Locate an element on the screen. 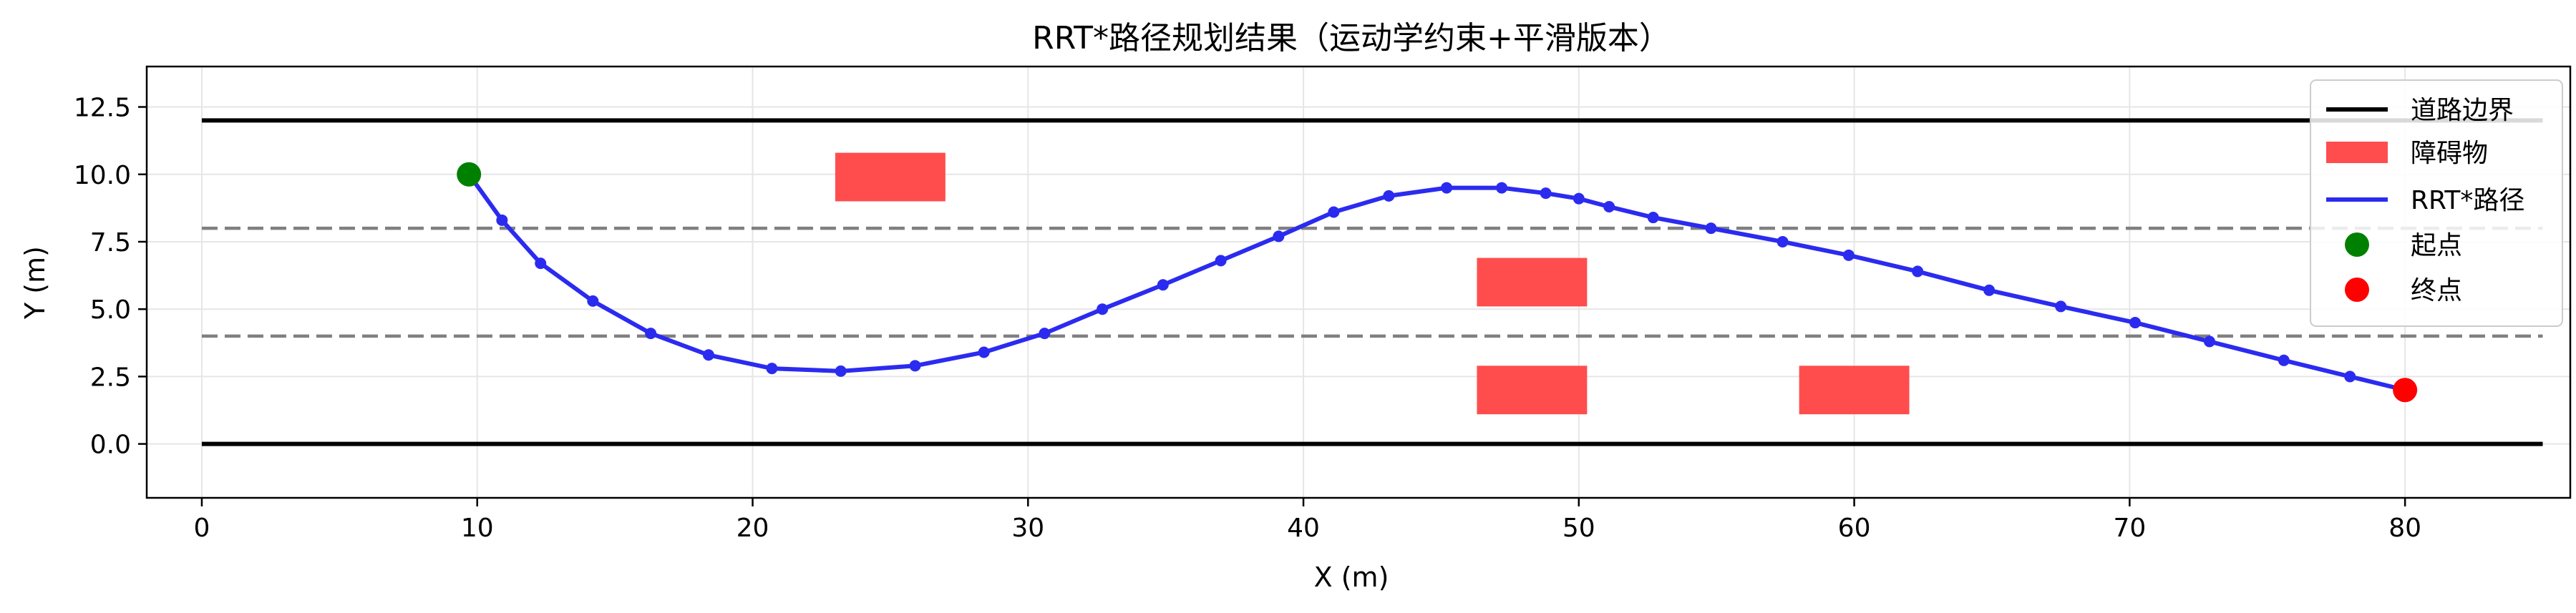 The image size is (2576, 613). y-tick-label: 10.0 is located at coordinates (102, 175).